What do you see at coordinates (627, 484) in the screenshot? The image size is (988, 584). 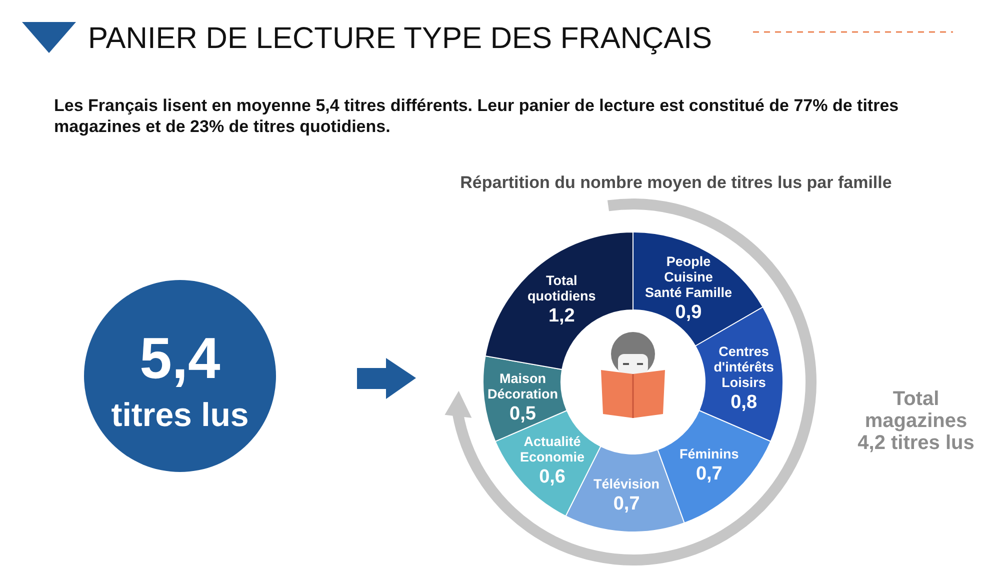 I see `slice-label: Télévision` at bounding box center [627, 484].